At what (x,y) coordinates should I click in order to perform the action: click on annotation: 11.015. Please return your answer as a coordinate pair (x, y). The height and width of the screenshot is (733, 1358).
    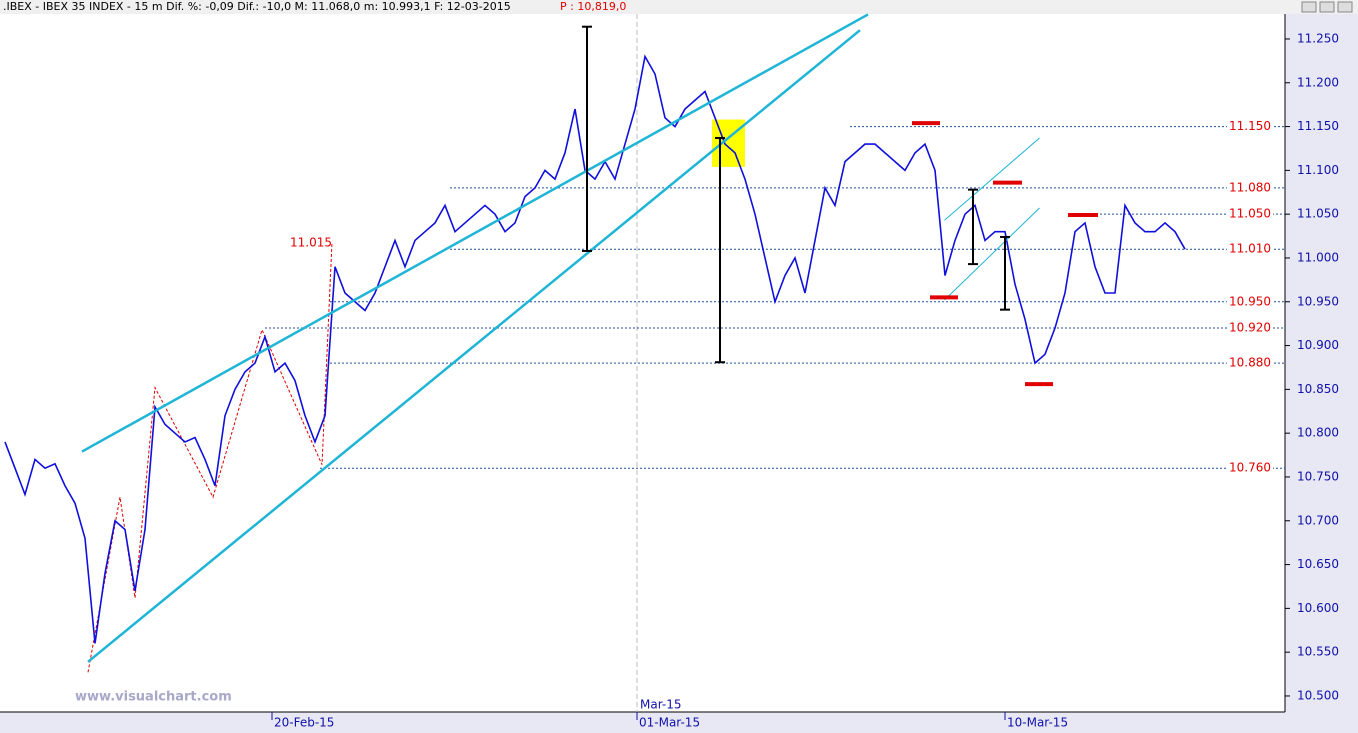
    Looking at the image, I should click on (311, 243).